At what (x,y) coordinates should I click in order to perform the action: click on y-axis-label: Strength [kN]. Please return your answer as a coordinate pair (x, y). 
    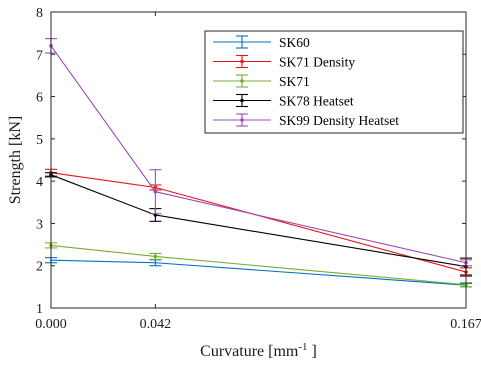
    Looking at the image, I should click on (15, 160).